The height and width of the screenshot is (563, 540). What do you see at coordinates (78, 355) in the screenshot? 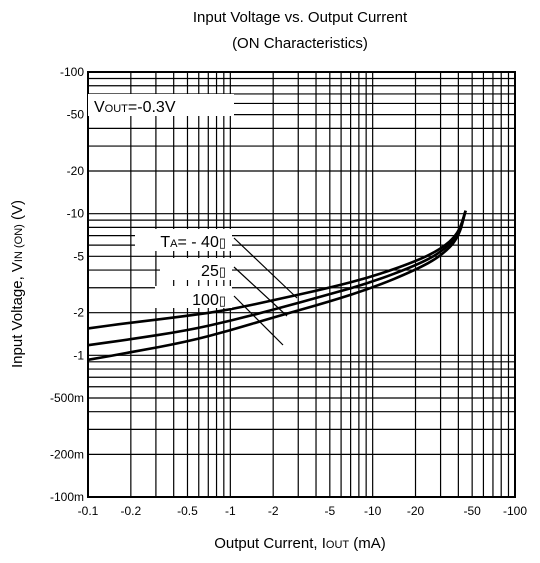
I see `y-tick-label: -1` at bounding box center [78, 355].